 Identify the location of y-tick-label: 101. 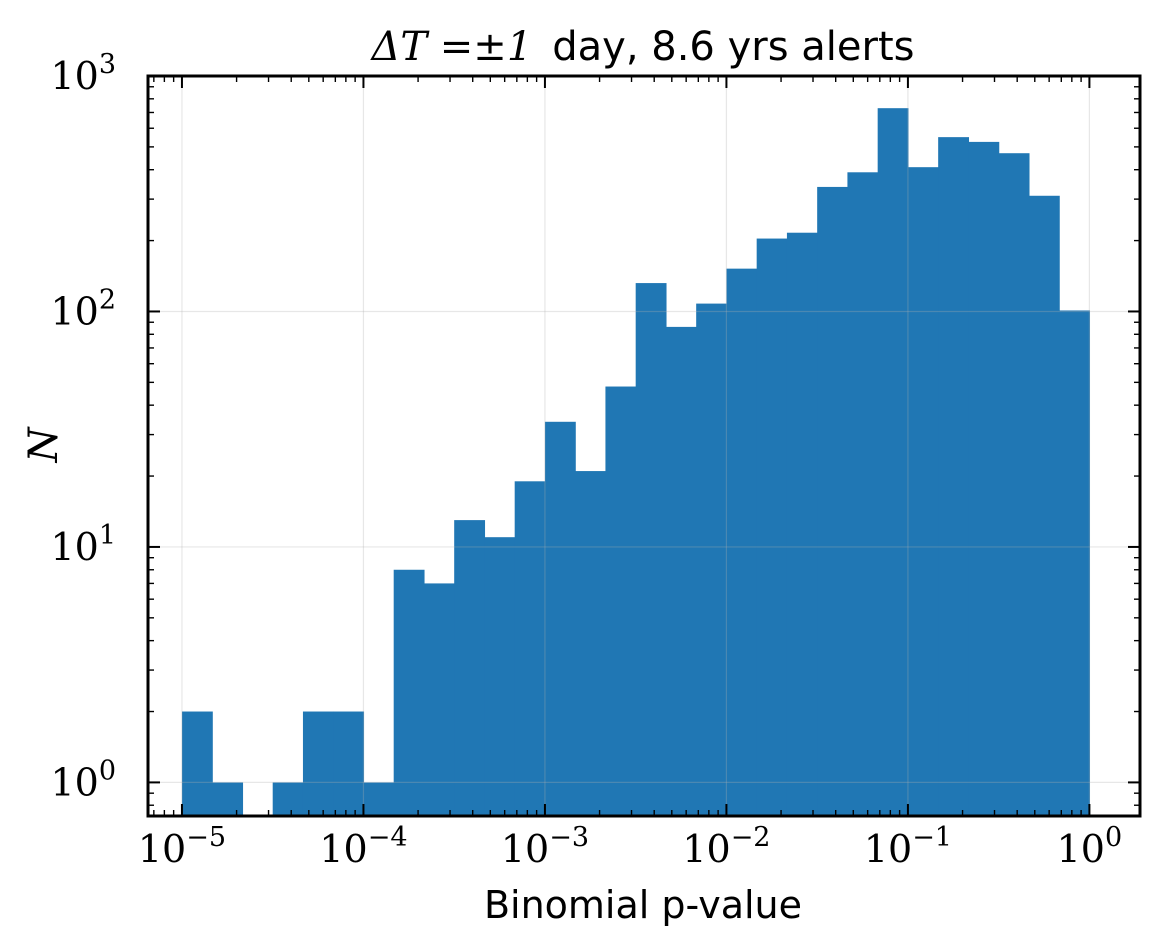
(83, 544).